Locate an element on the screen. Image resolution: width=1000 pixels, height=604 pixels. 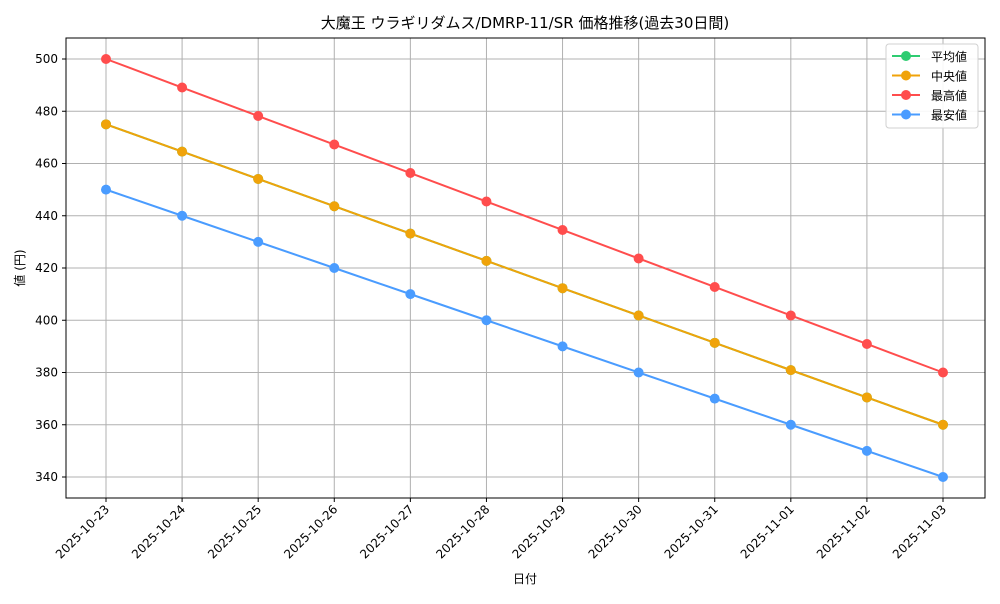
legend-box is located at coordinates (932, 86).